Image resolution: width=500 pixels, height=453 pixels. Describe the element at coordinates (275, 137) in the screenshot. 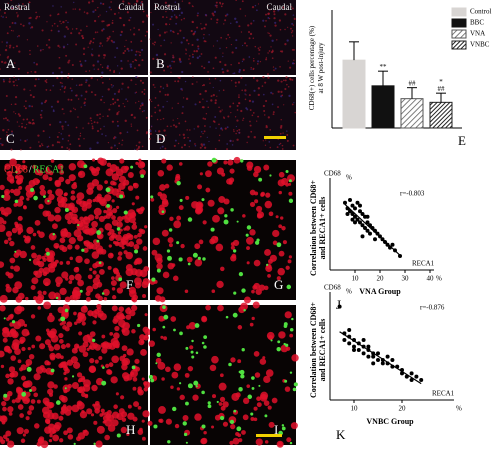

I see `scale-bar` at that location.